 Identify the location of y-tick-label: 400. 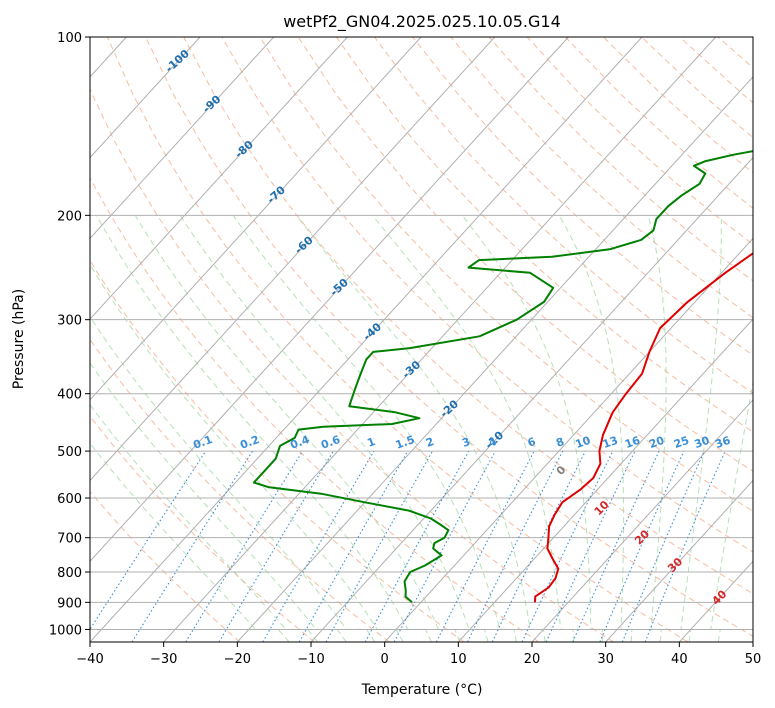
(69, 395).